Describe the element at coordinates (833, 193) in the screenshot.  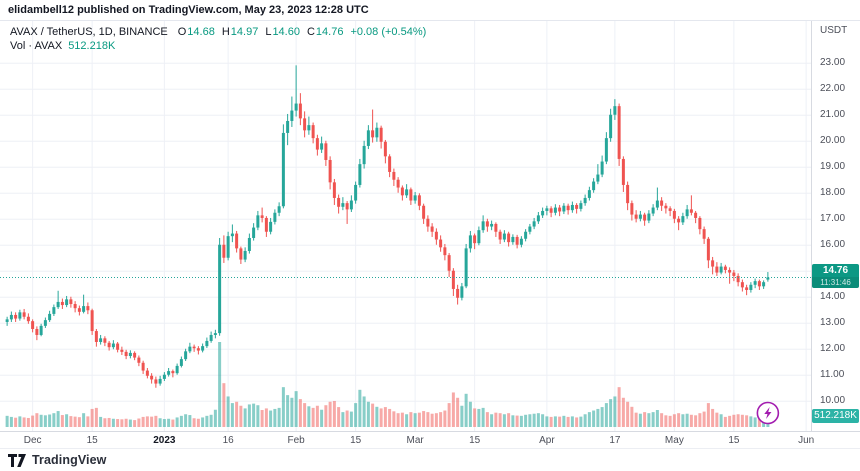
I see `price-axis-label: 18.00` at that location.